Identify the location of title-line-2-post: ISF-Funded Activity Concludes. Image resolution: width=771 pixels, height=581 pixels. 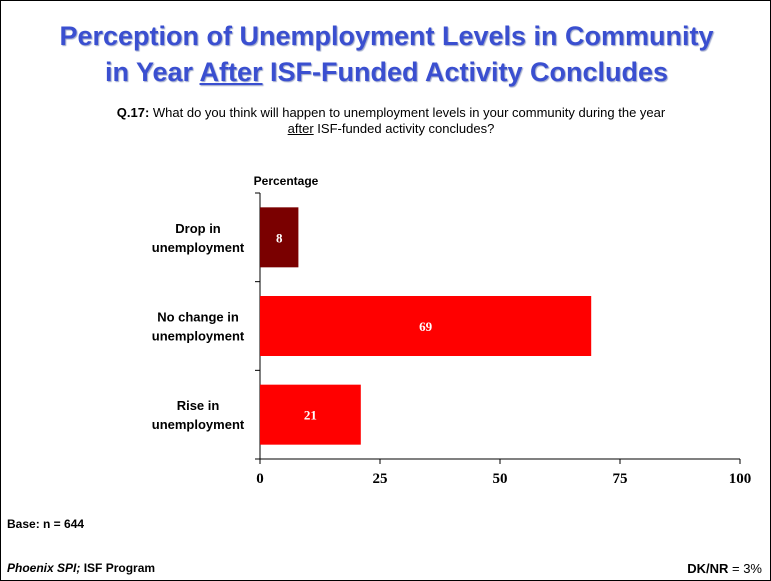
(465, 72).